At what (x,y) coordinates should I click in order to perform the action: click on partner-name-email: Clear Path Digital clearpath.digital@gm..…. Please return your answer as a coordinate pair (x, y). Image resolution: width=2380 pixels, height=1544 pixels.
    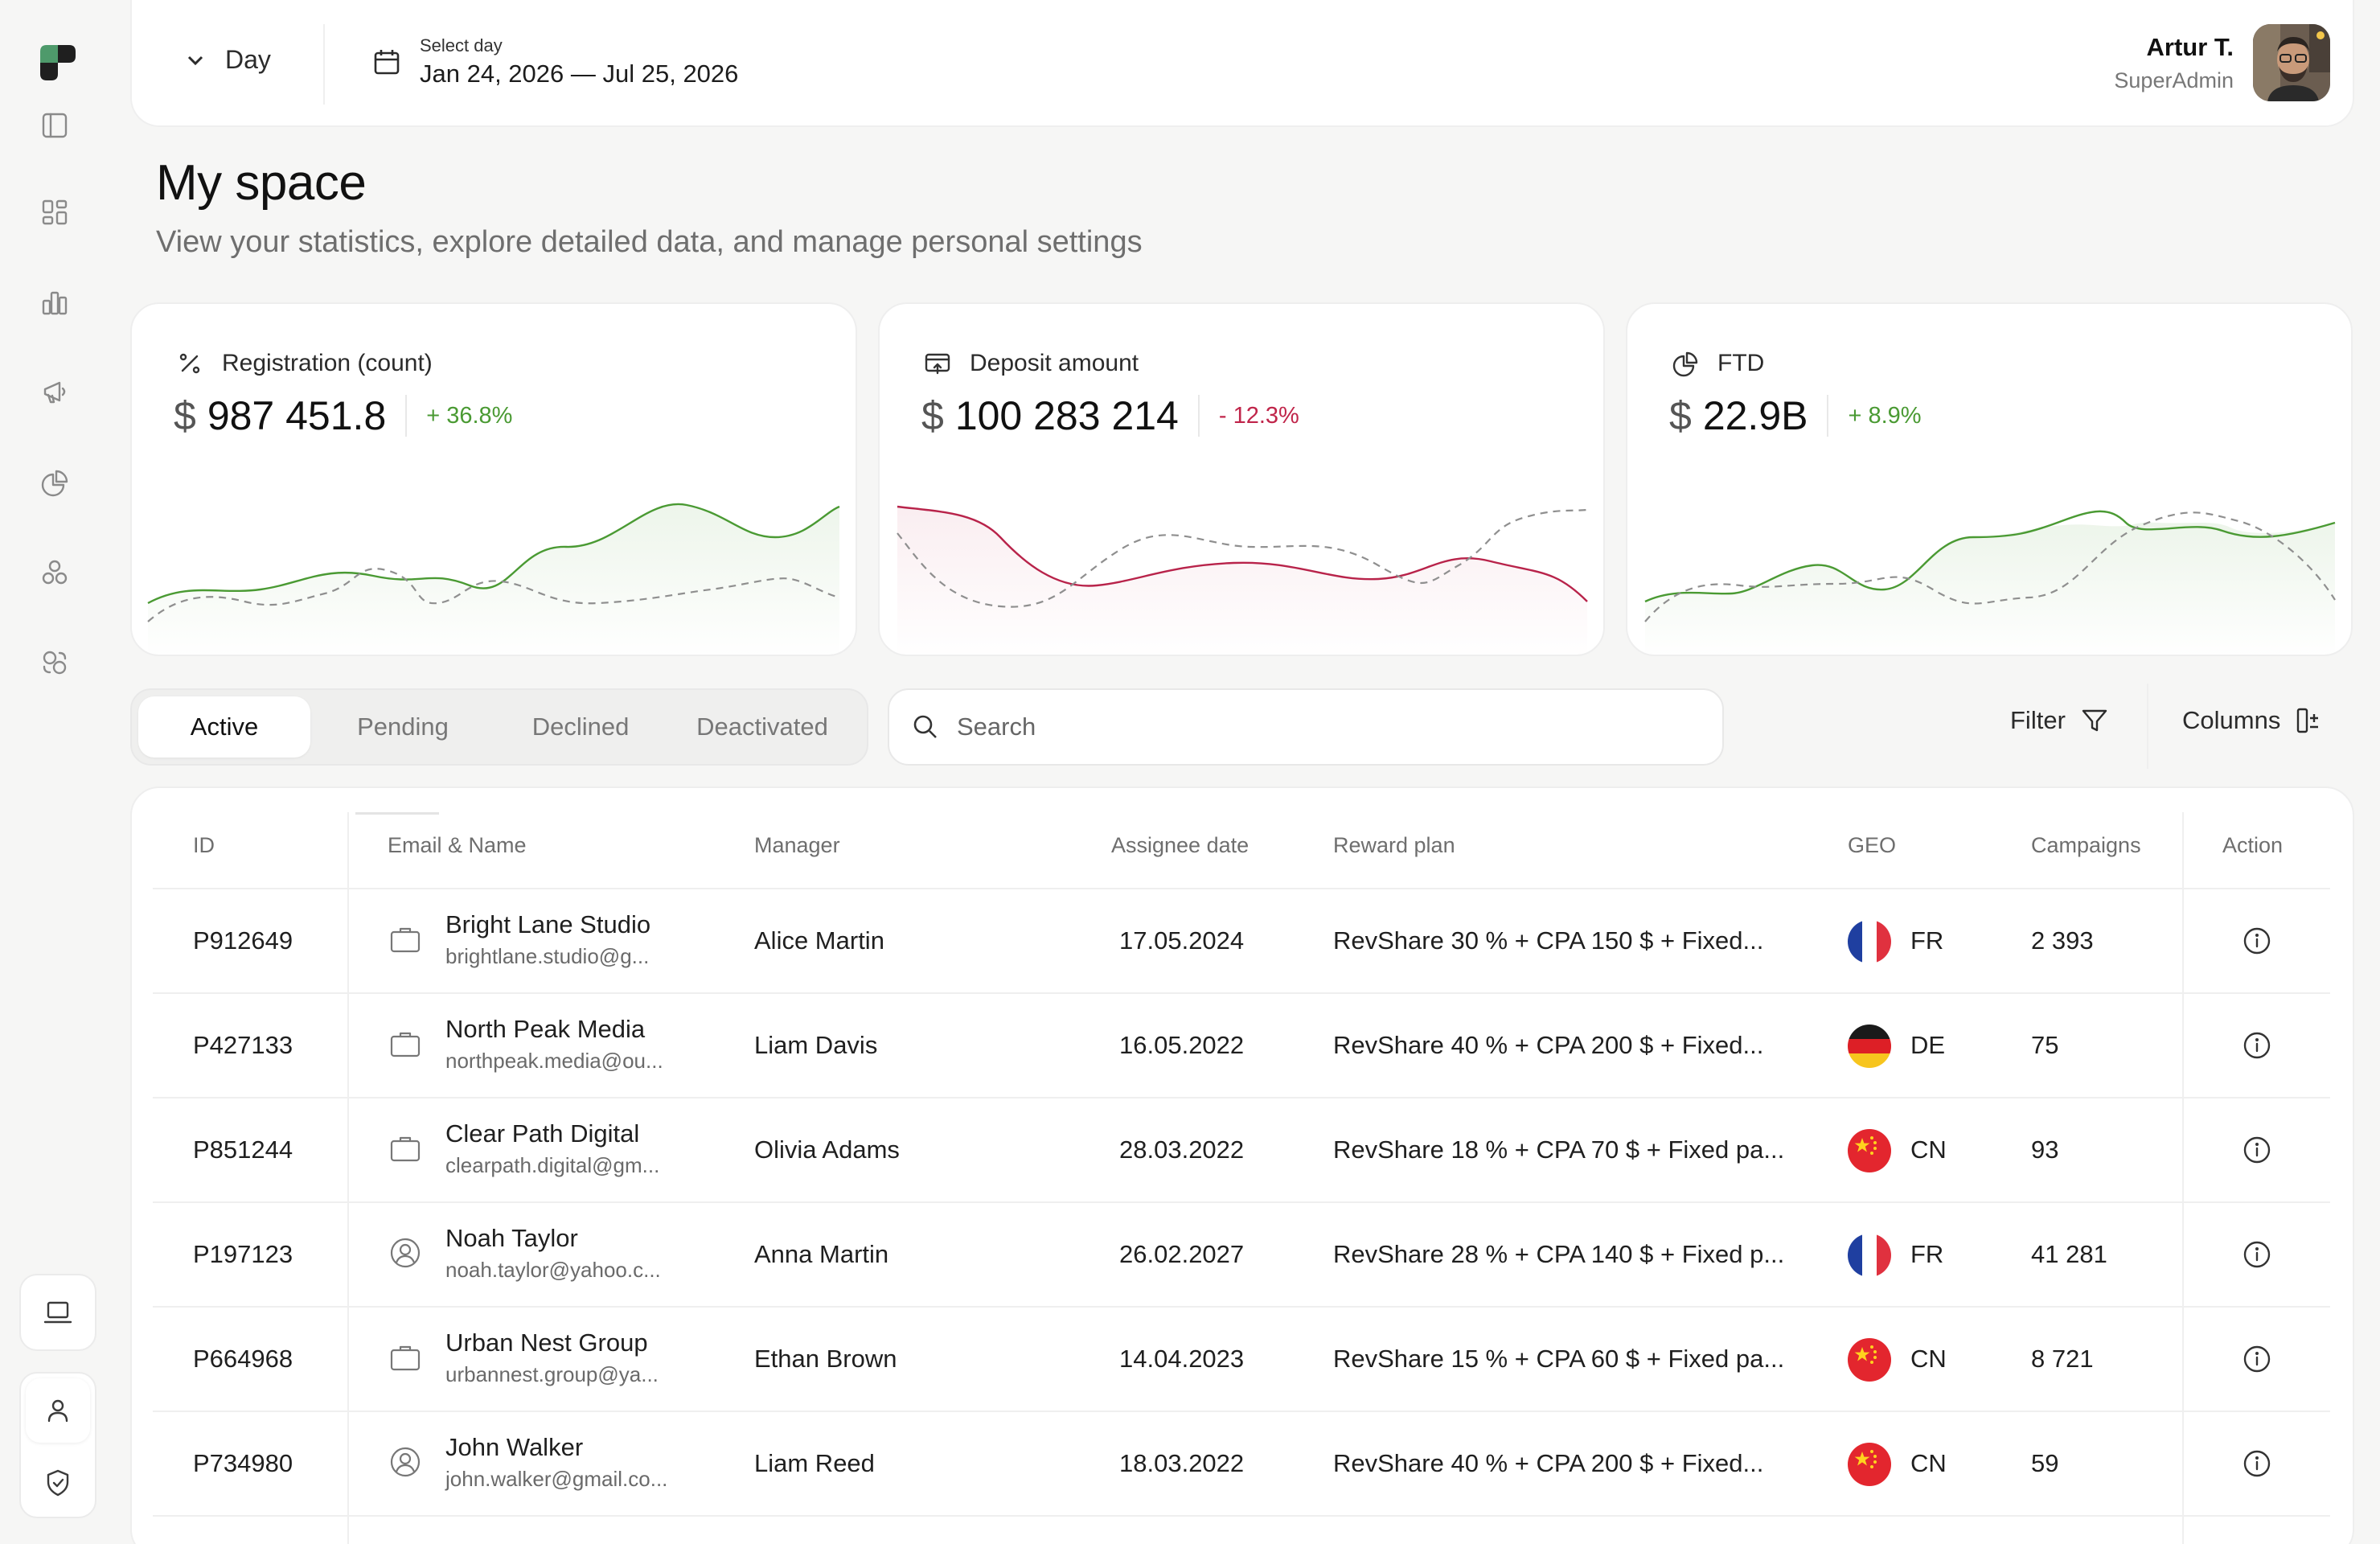
    Looking at the image, I should click on (552, 1148).